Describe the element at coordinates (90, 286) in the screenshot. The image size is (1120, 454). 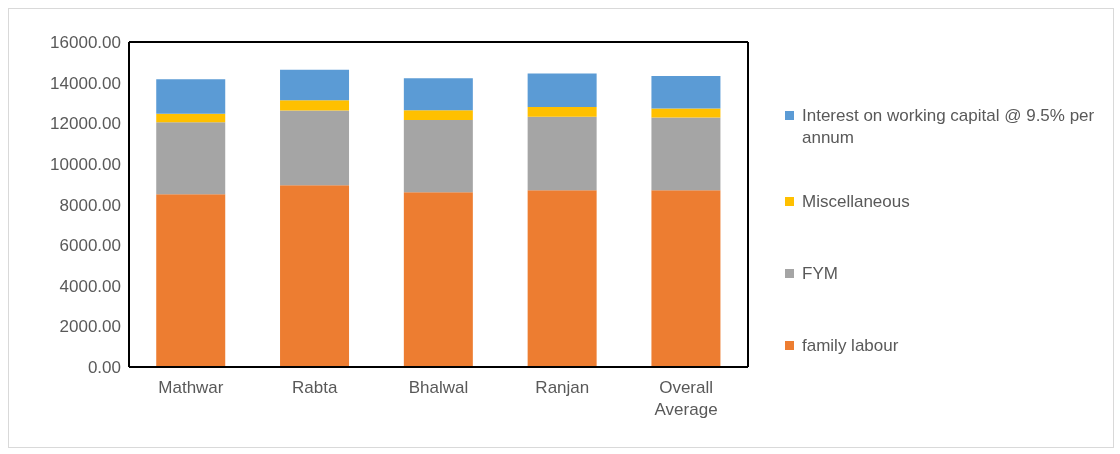
I see `y-tick-label: 4000.00` at that location.